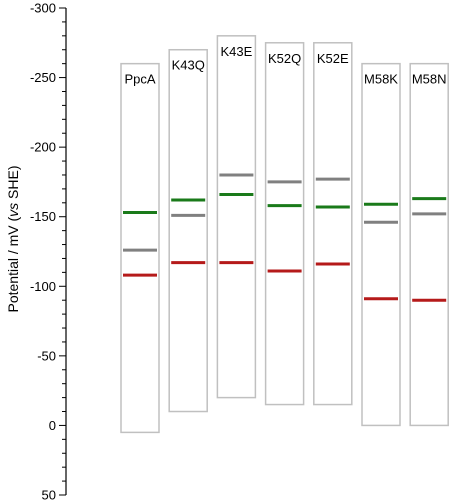 This screenshot has height=502, width=454. Describe the element at coordinates (46, 355) in the screenshot. I see `y-tick-label: -50` at that location.